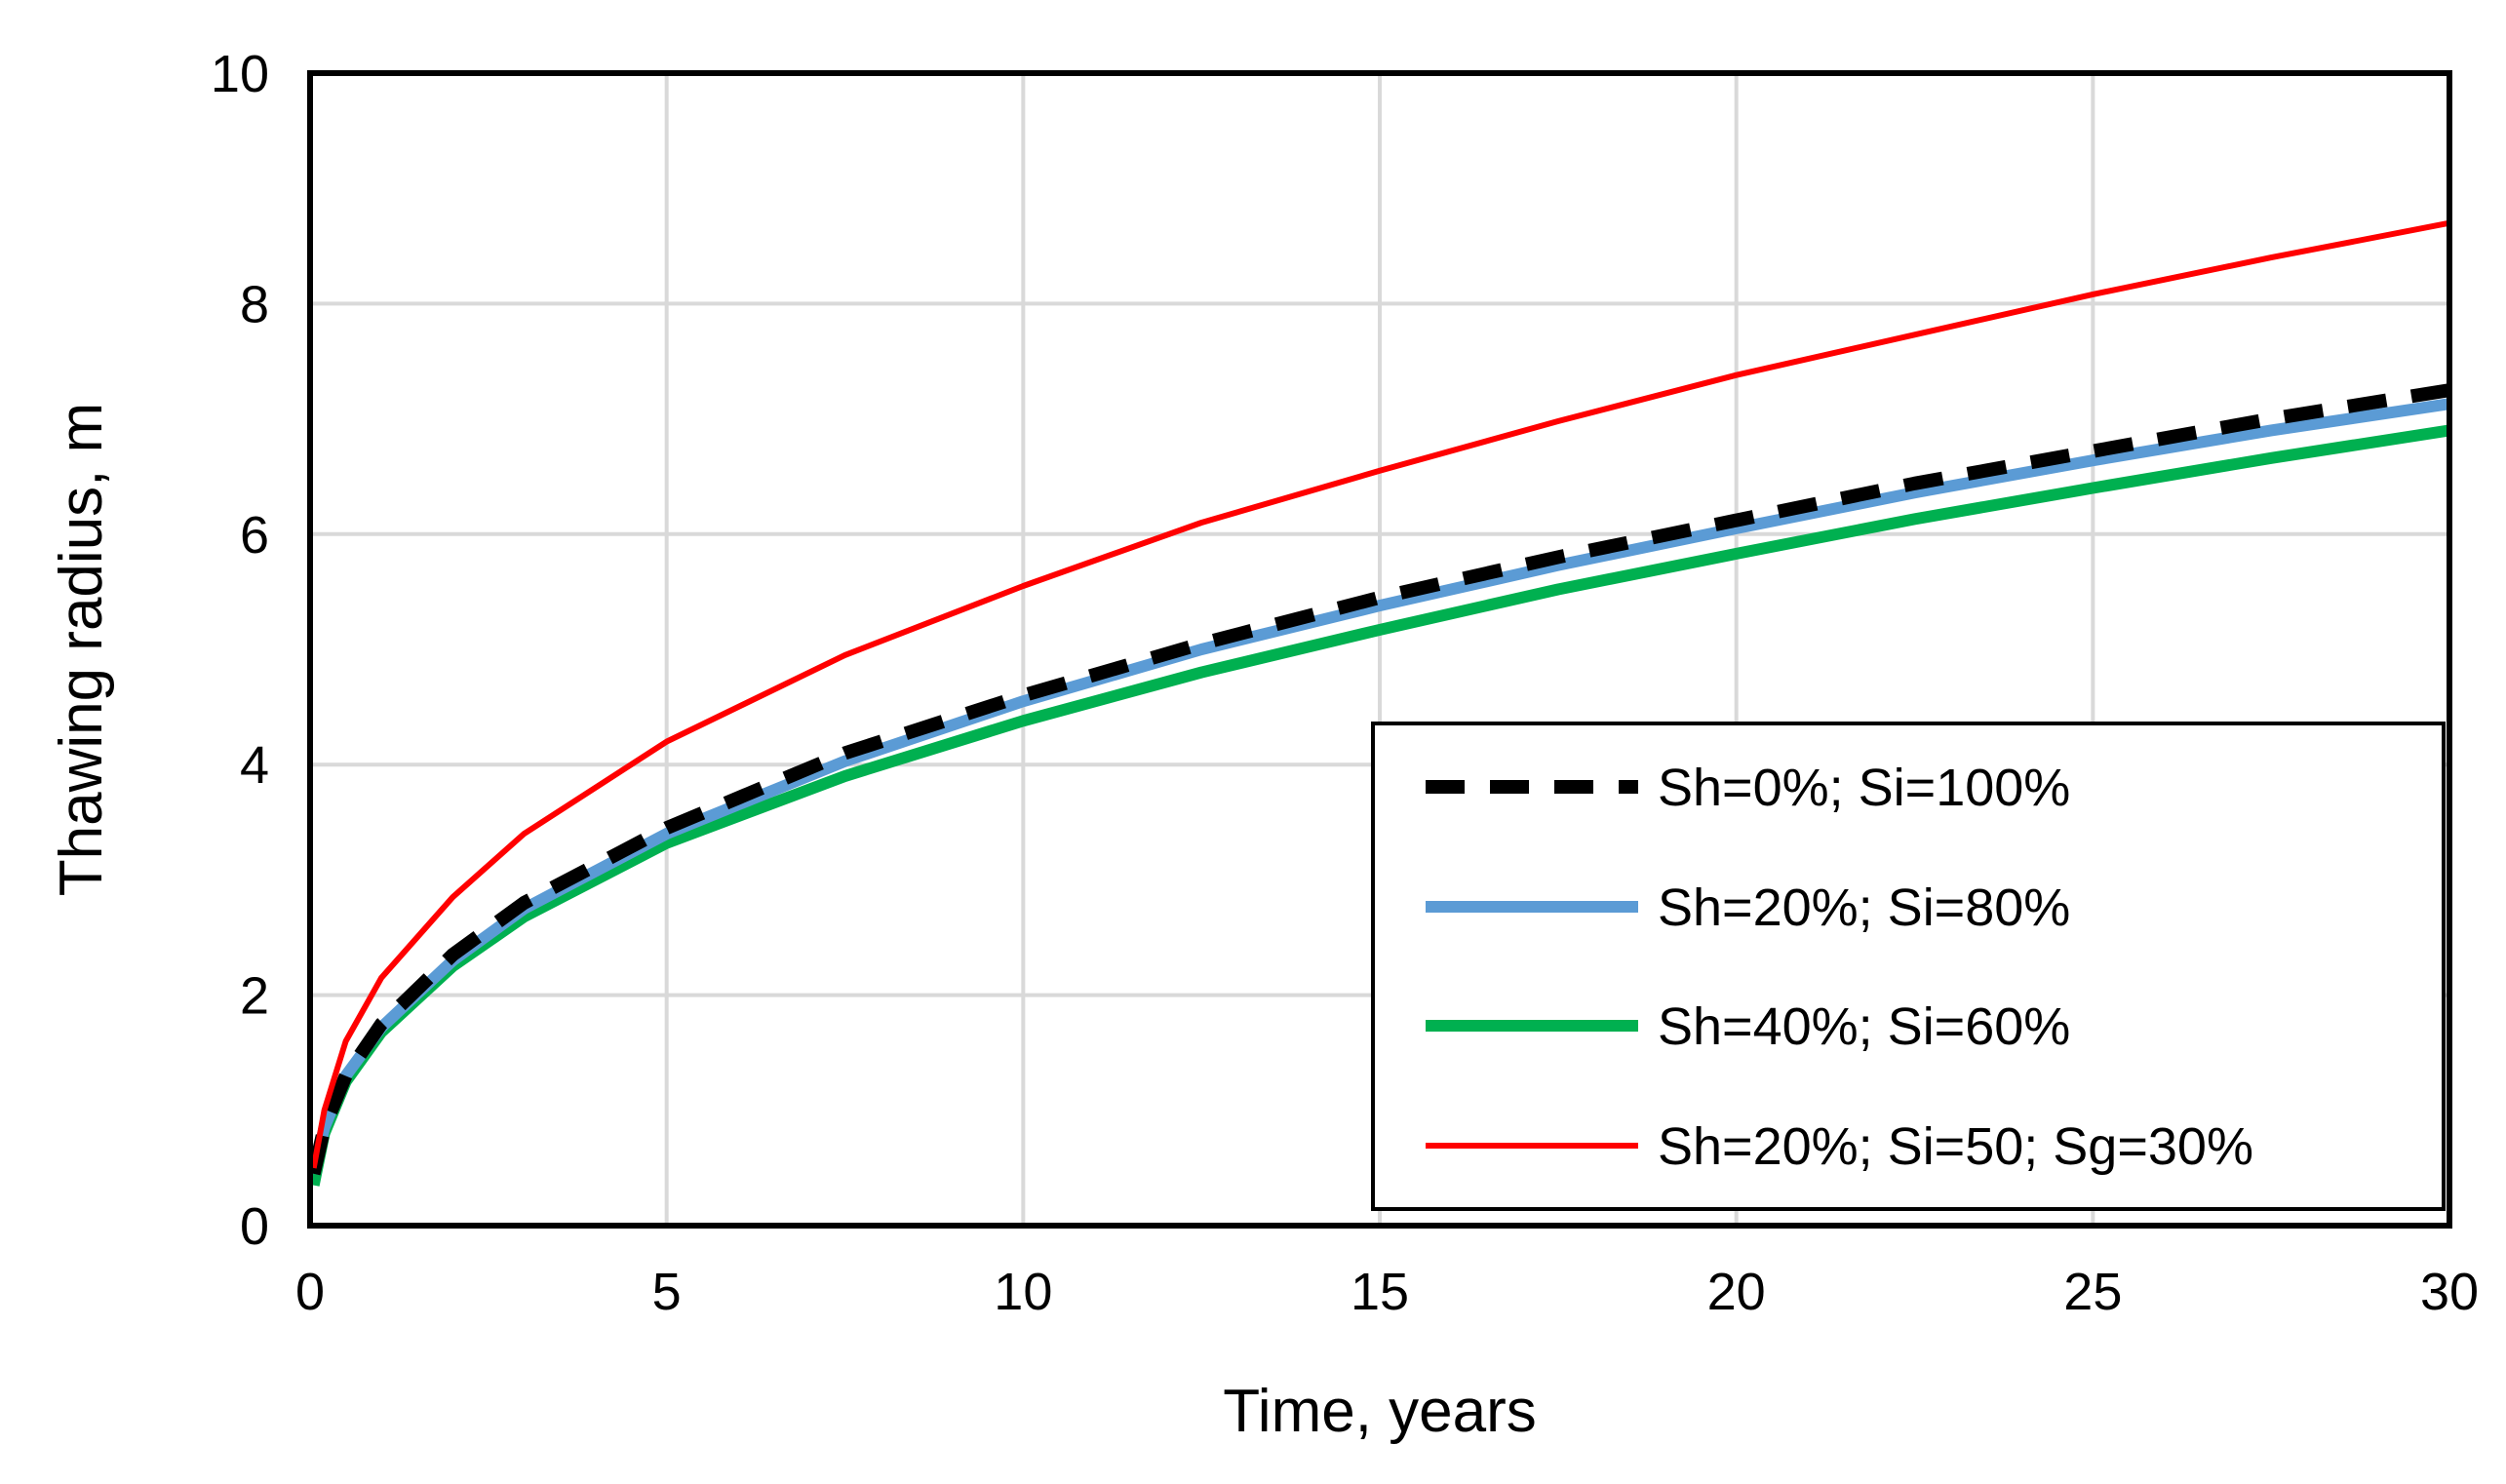  What do you see at coordinates (255, 304) in the screenshot?
I see `y-tick-label-8: 8` at bounding box center [255, 304].